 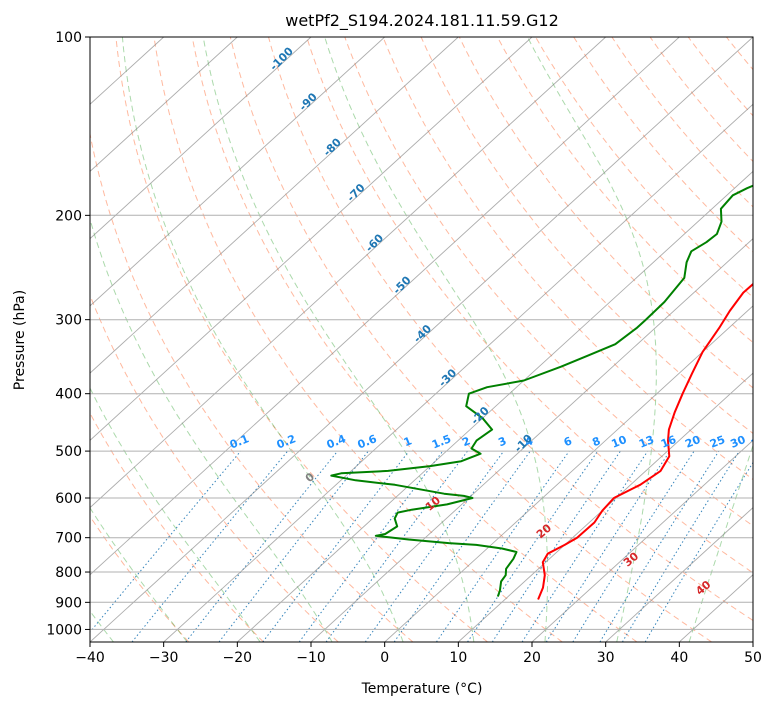 I want to click on moist-adiabat-label: 0, so click(x=310, y=477).